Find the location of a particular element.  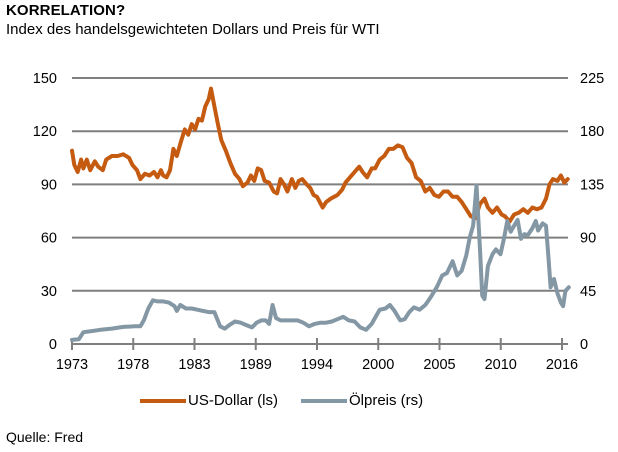

y-axis-right: 0 45 90 135 180 225 is located at coordinates (592, 212).